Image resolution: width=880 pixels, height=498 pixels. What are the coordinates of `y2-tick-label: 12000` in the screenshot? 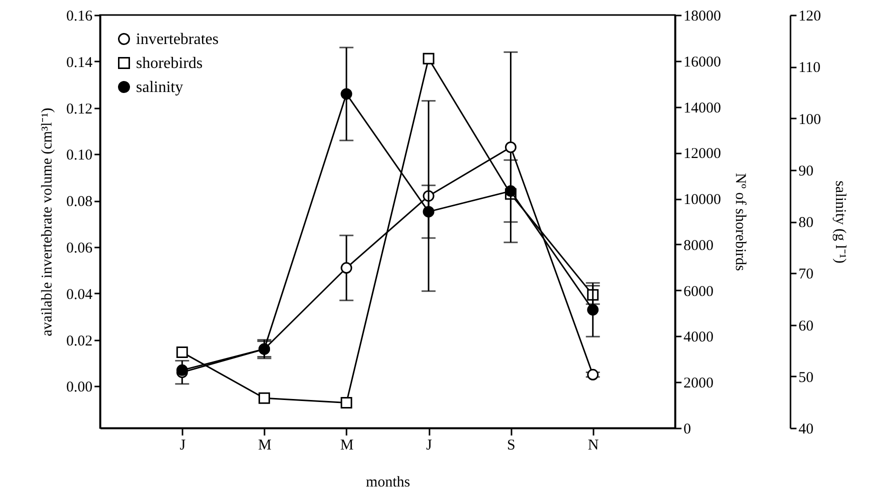 It's located at (702, 154).